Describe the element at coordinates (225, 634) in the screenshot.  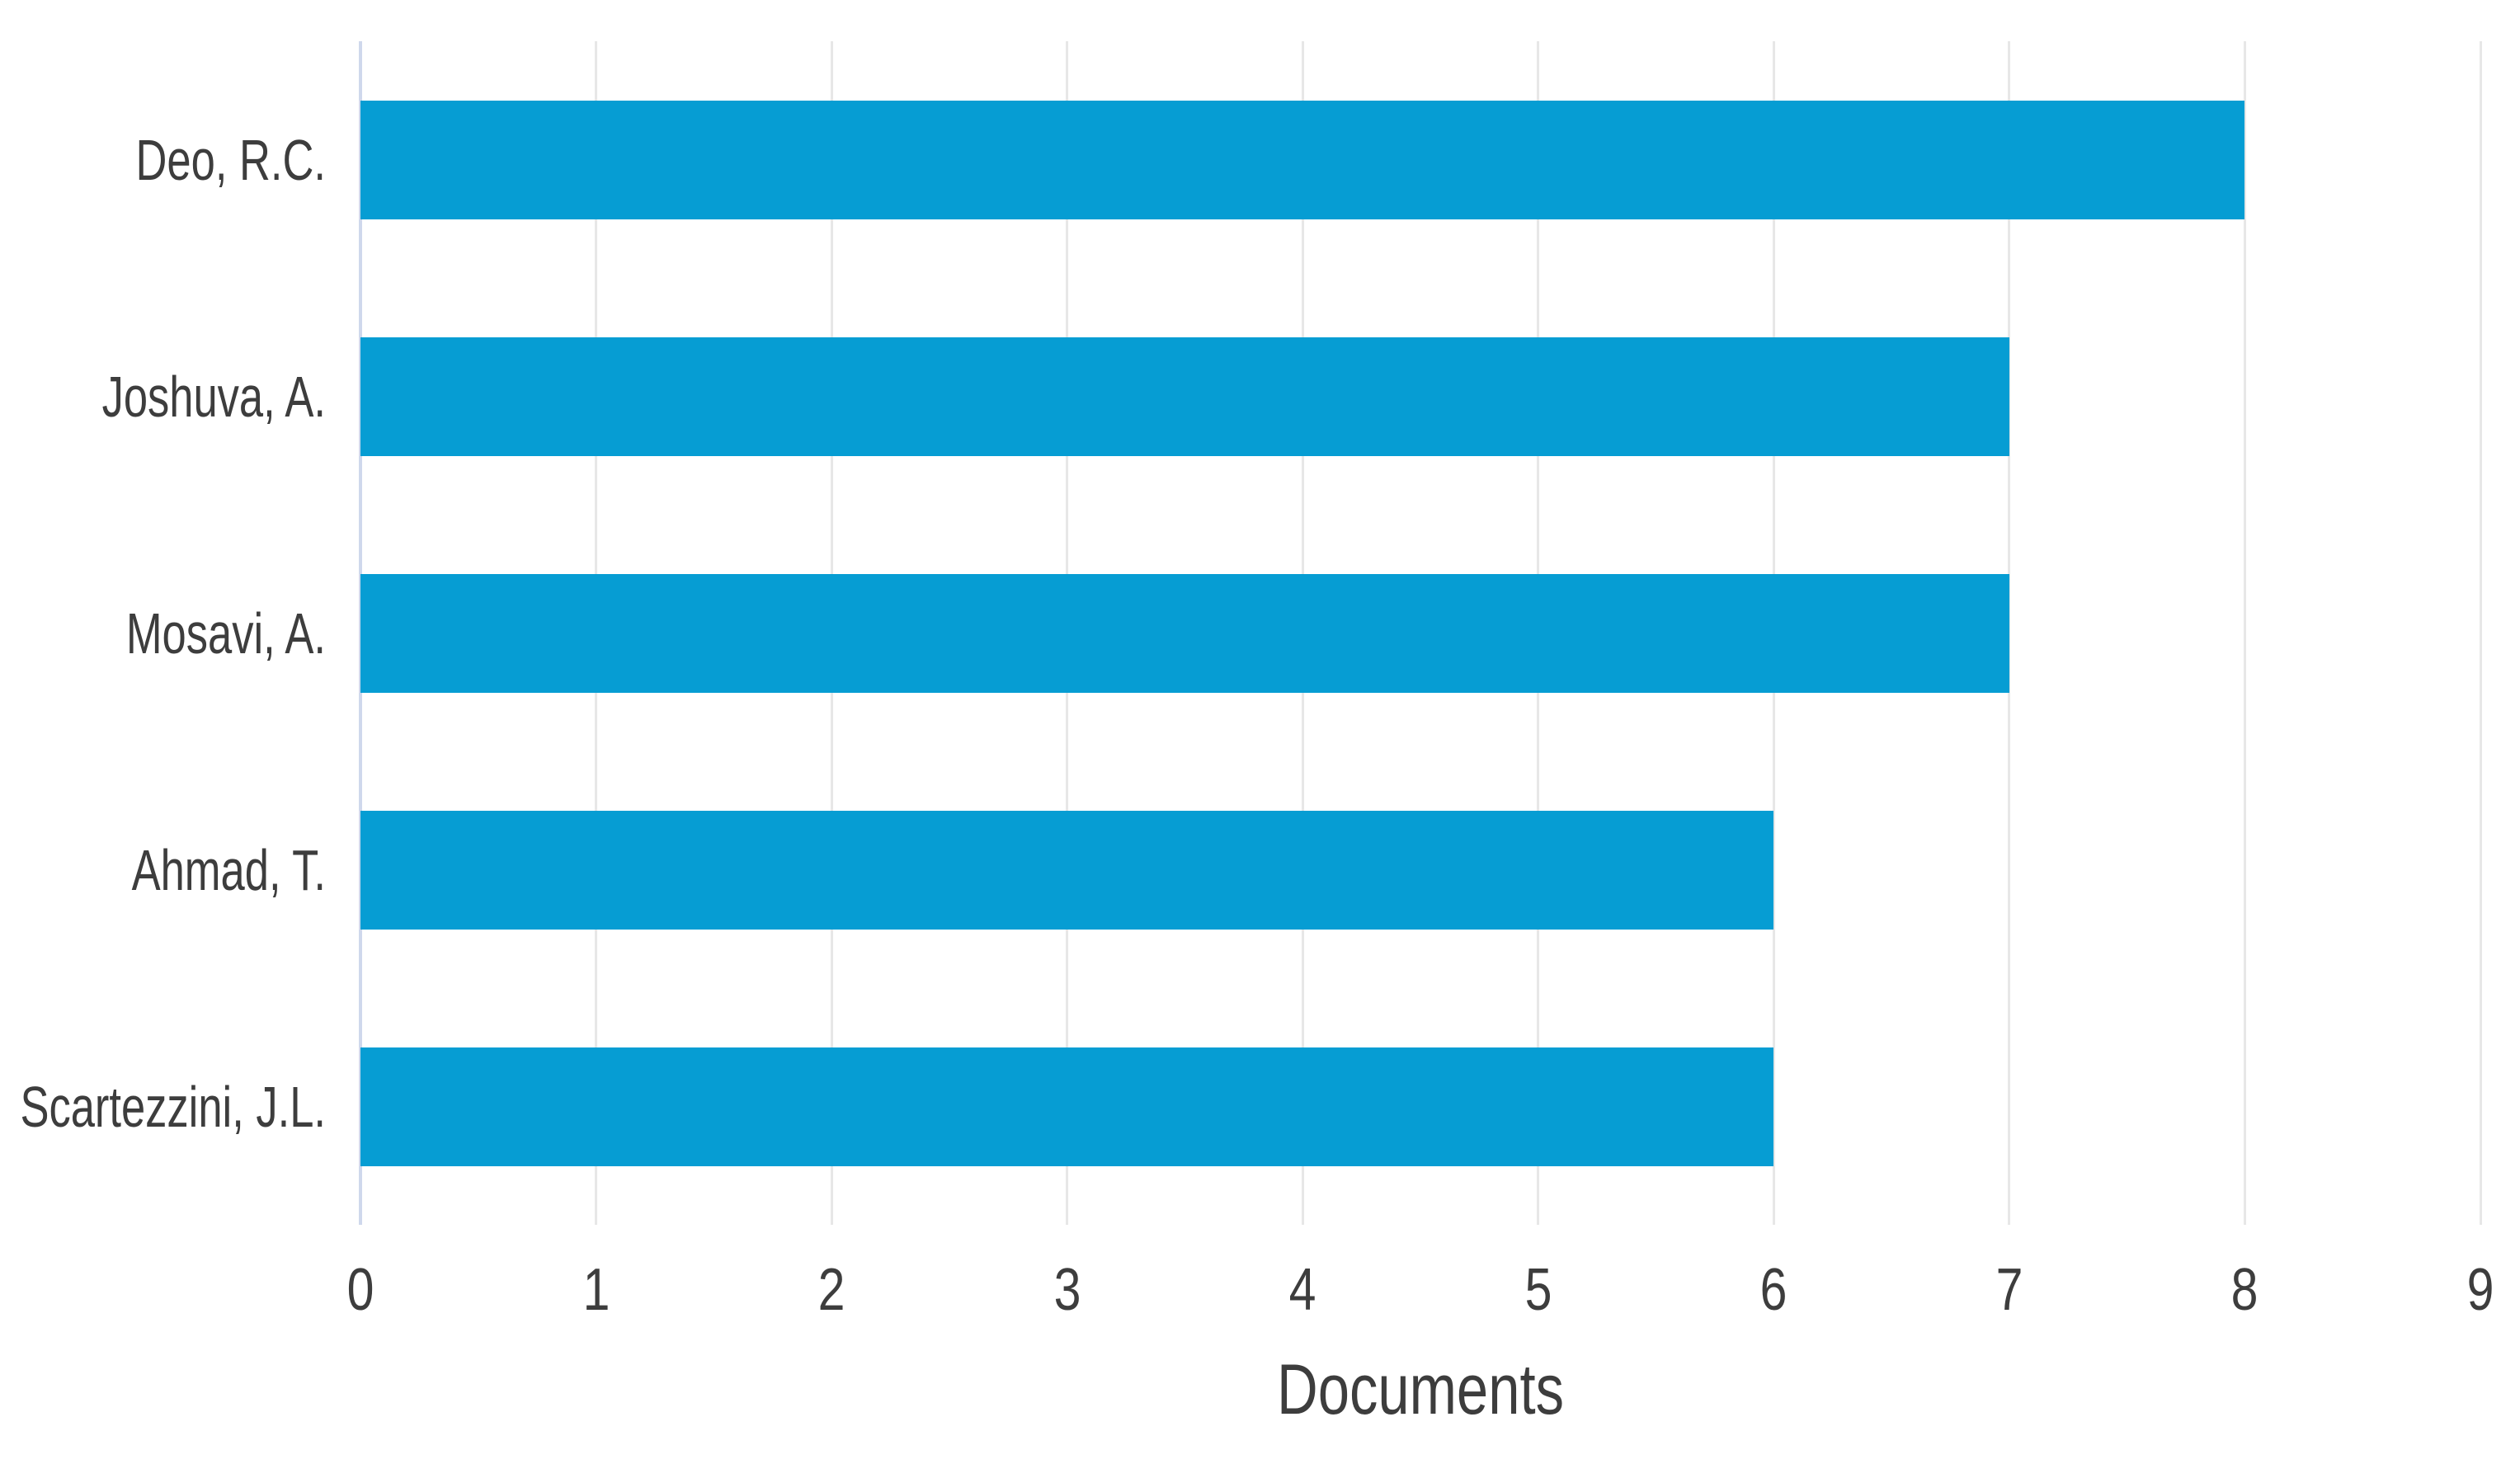
I see `y-category-label-3: Mosavi, A.` at that location.